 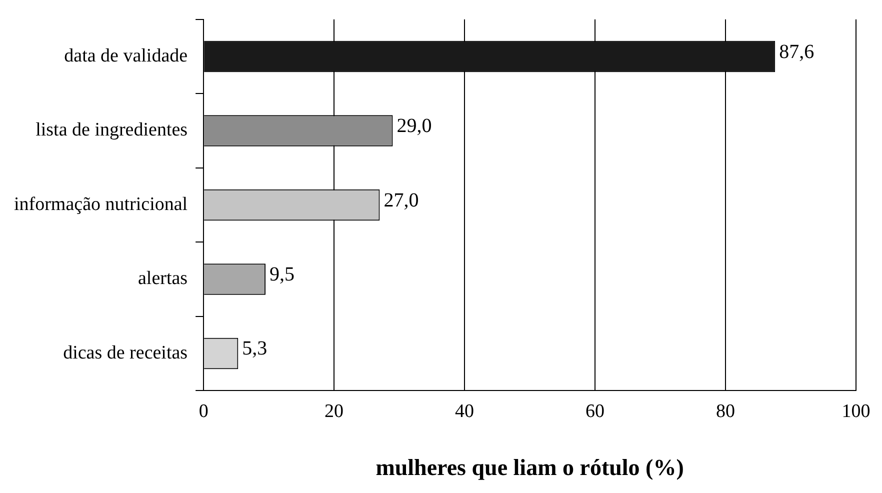 I want to click on data-label: 87,6, so click(x=796, y=51).